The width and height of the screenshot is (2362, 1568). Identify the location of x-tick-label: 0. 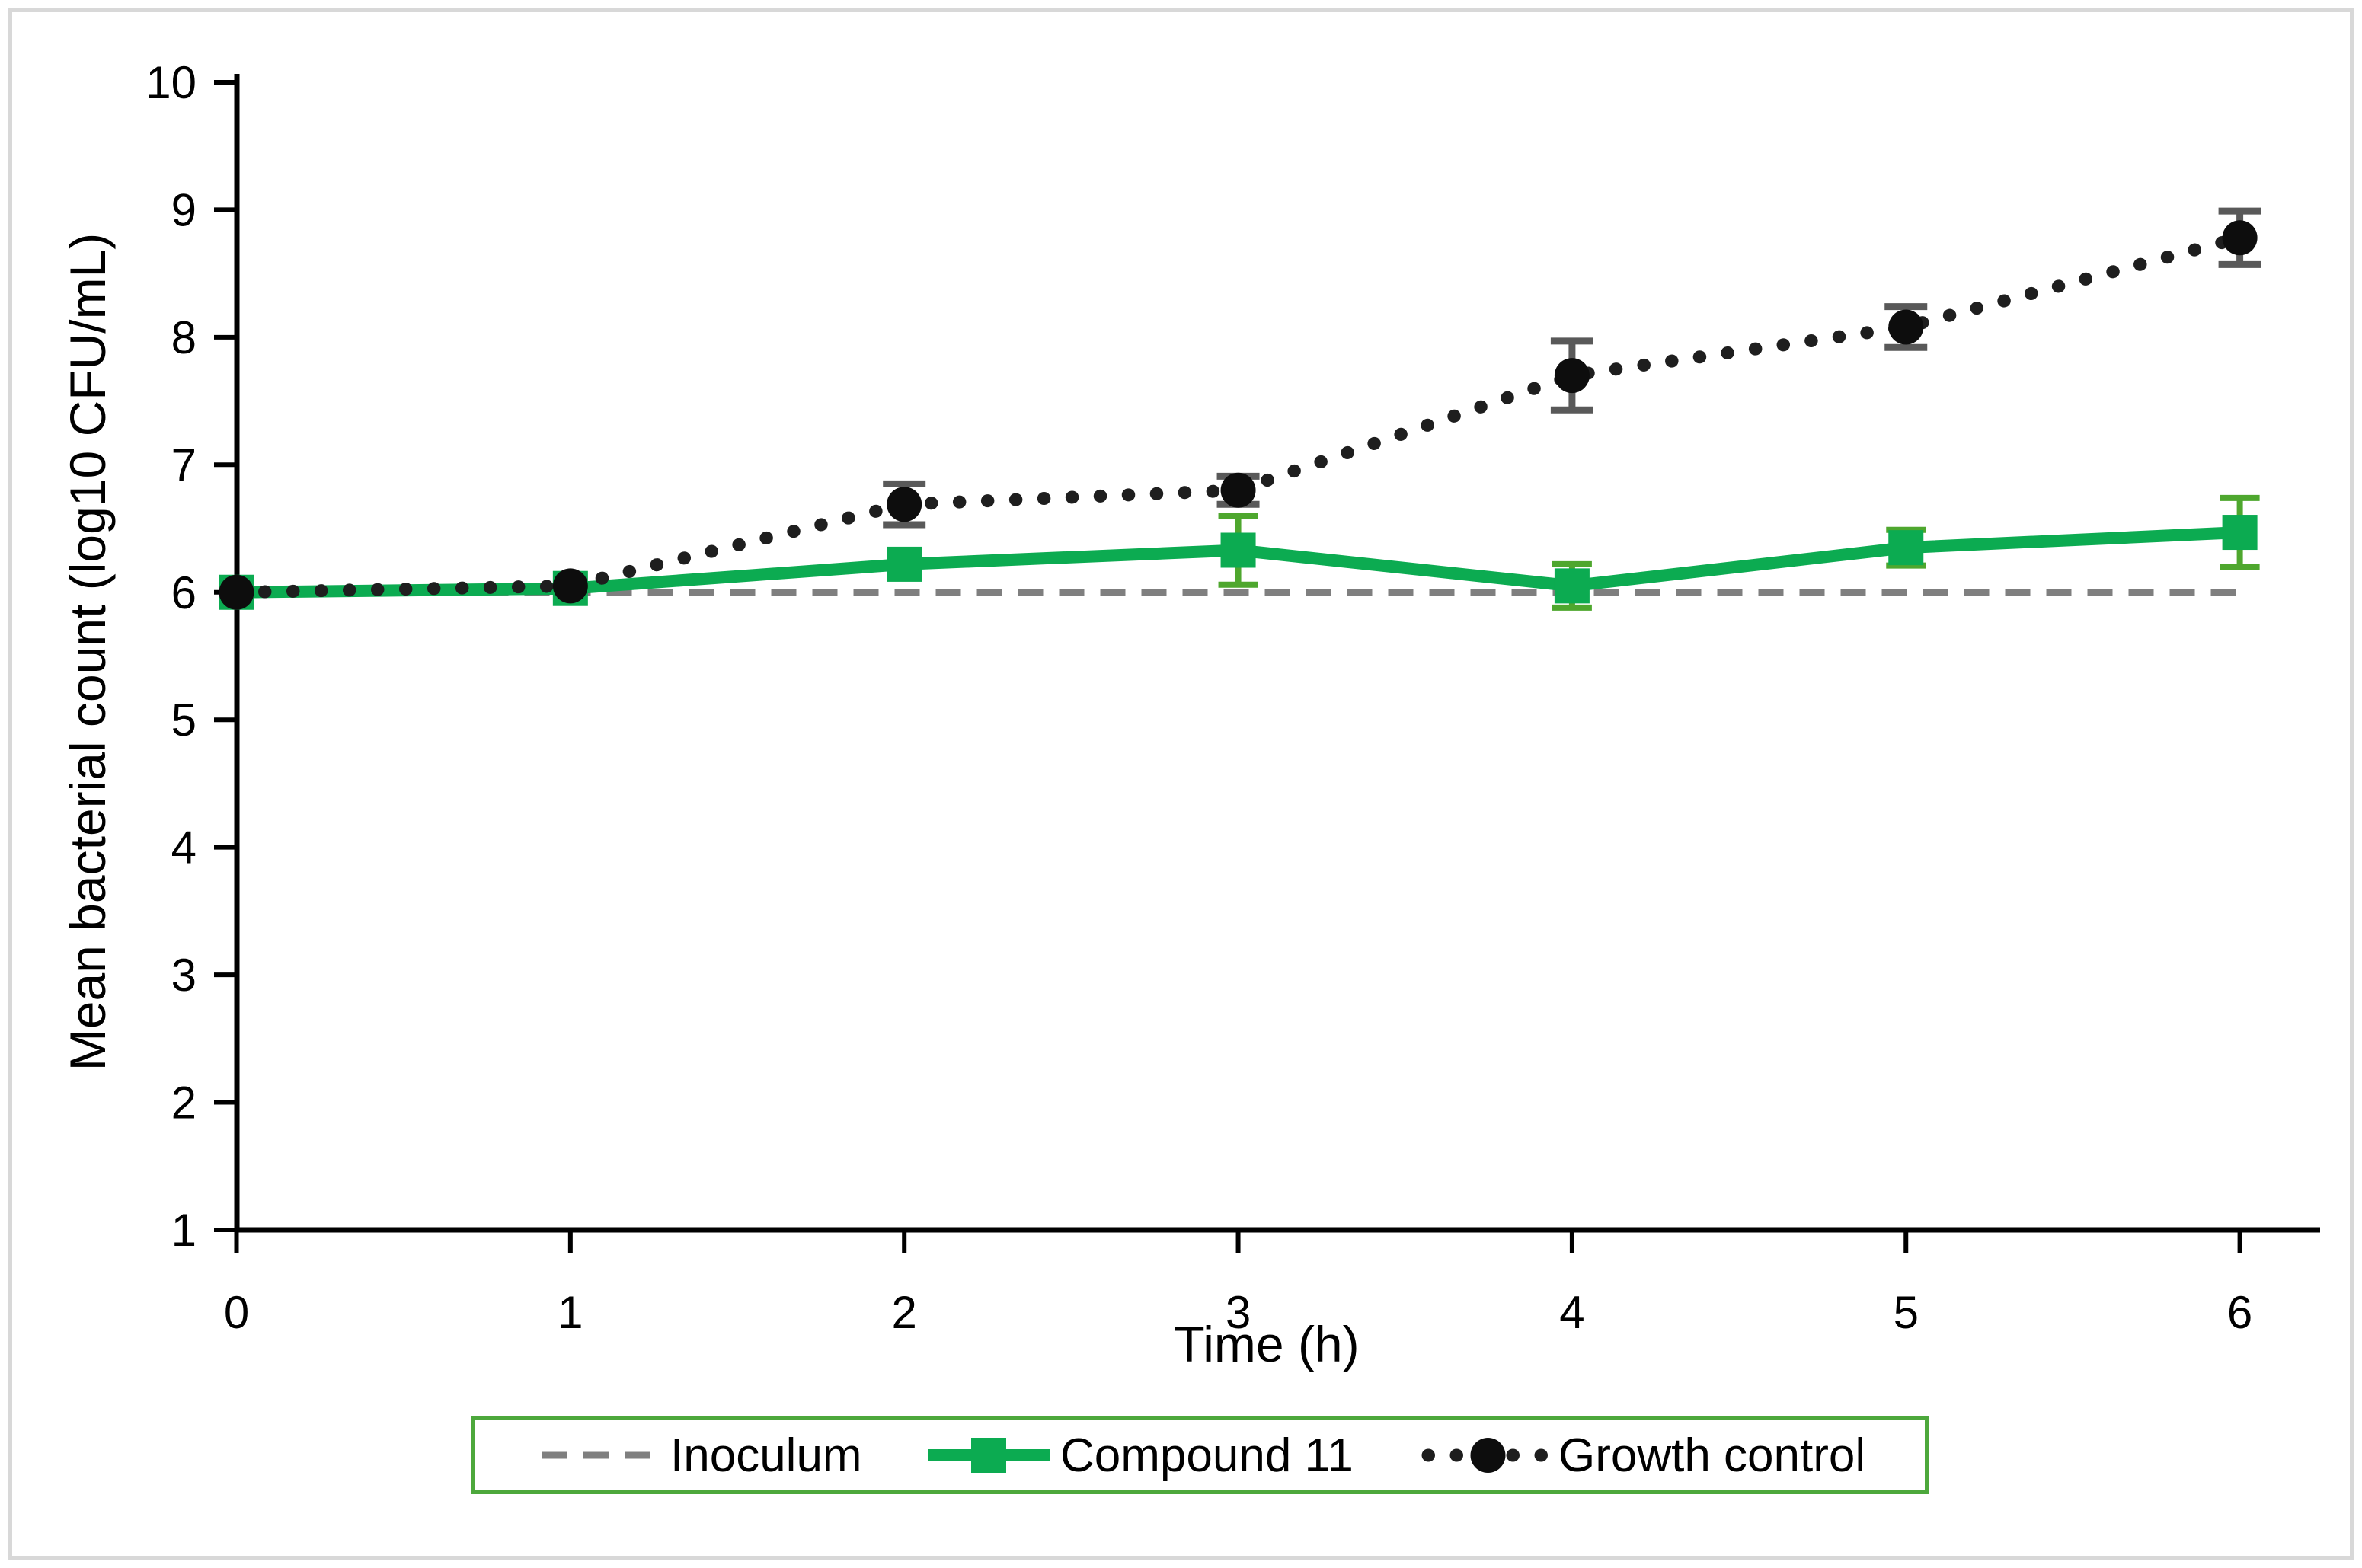
(236, 1313).